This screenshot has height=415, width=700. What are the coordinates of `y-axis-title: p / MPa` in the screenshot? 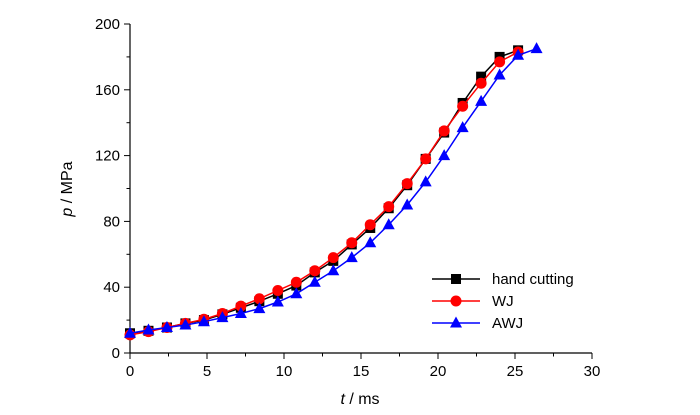 It's located at (67, 189).